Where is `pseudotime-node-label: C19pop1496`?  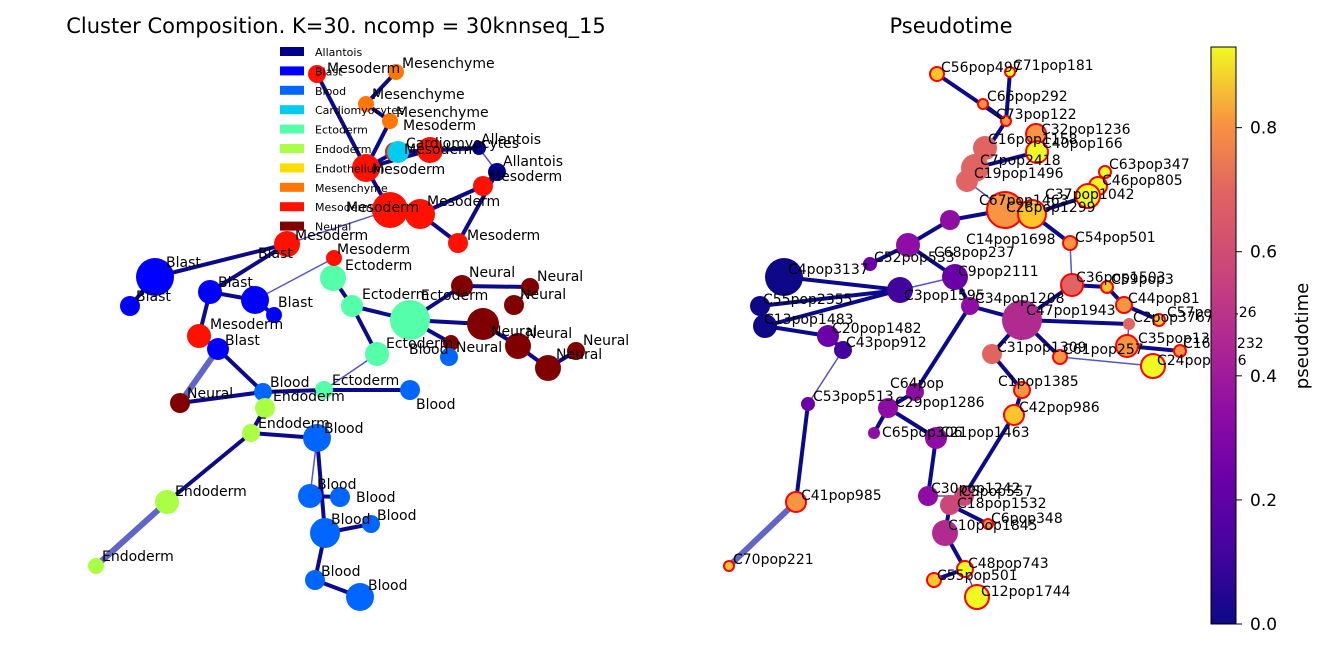 pseudotime-node-label: C19pop1496 is located at coordinates (1019, 174).